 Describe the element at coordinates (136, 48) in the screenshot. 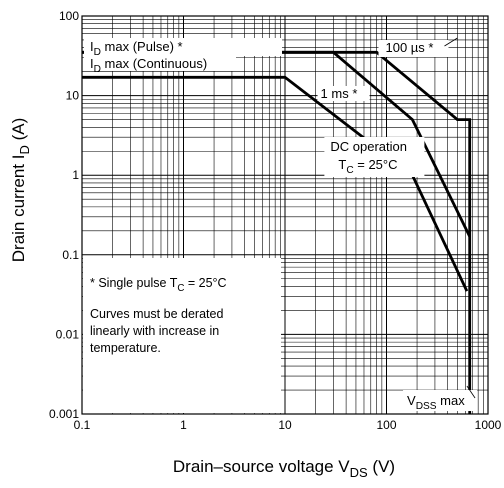

I see `id-max-pulse-label: ID max (Pulse) *` at that location.